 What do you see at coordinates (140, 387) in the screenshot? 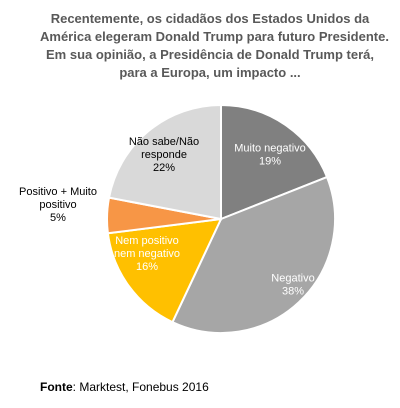
I see `source-text: : Marktest, Fonebus 2016` at bounding box center [140, 387].